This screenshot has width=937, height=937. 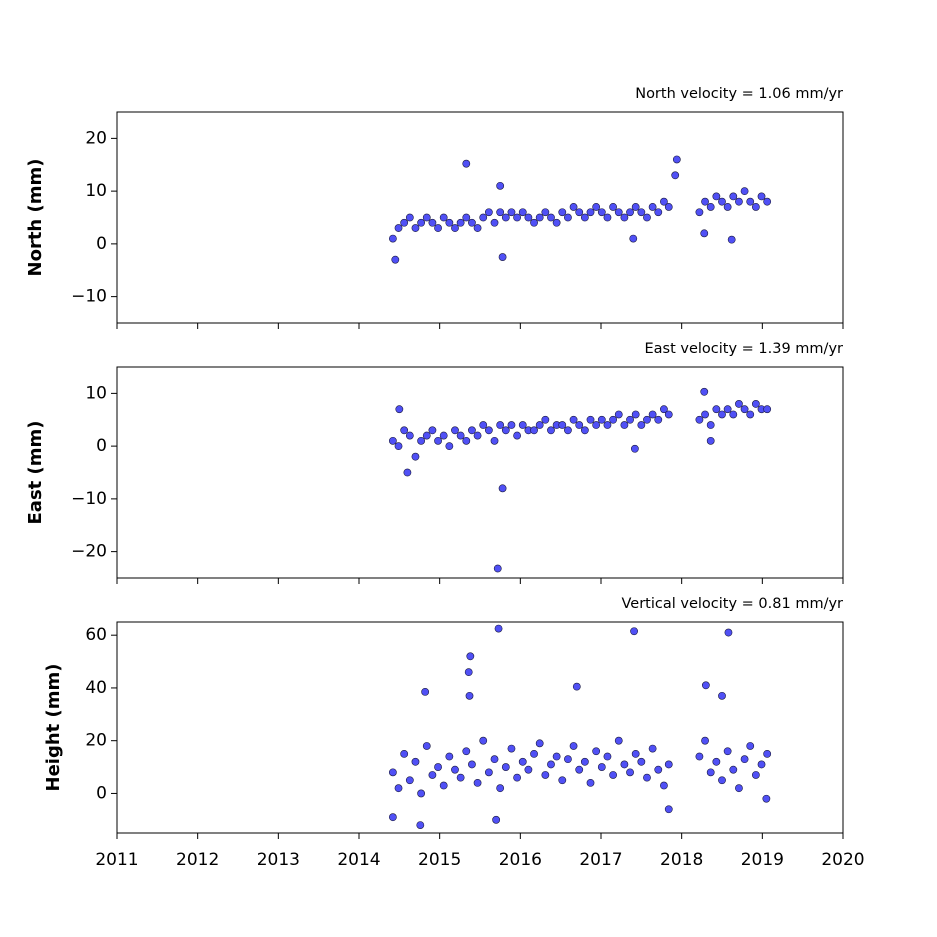 I want to click on y-tick-label: 0, so click(x=101, y=446).